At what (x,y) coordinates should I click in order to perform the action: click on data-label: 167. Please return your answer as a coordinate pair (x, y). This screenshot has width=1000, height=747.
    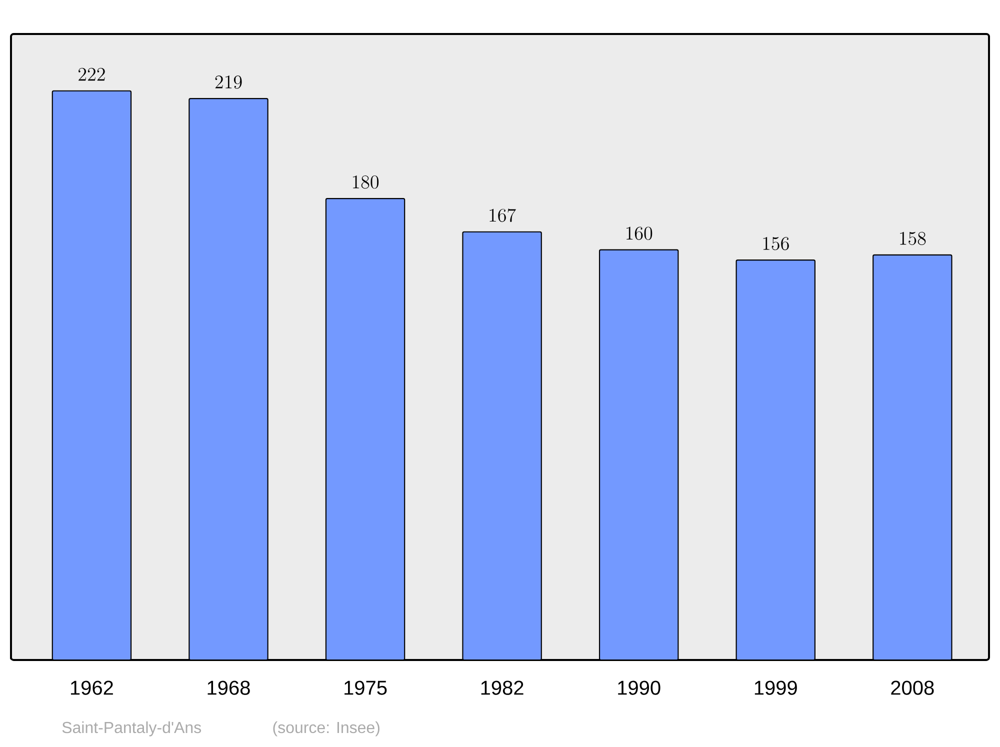
    Looking at the image, I should click on (503, 215).